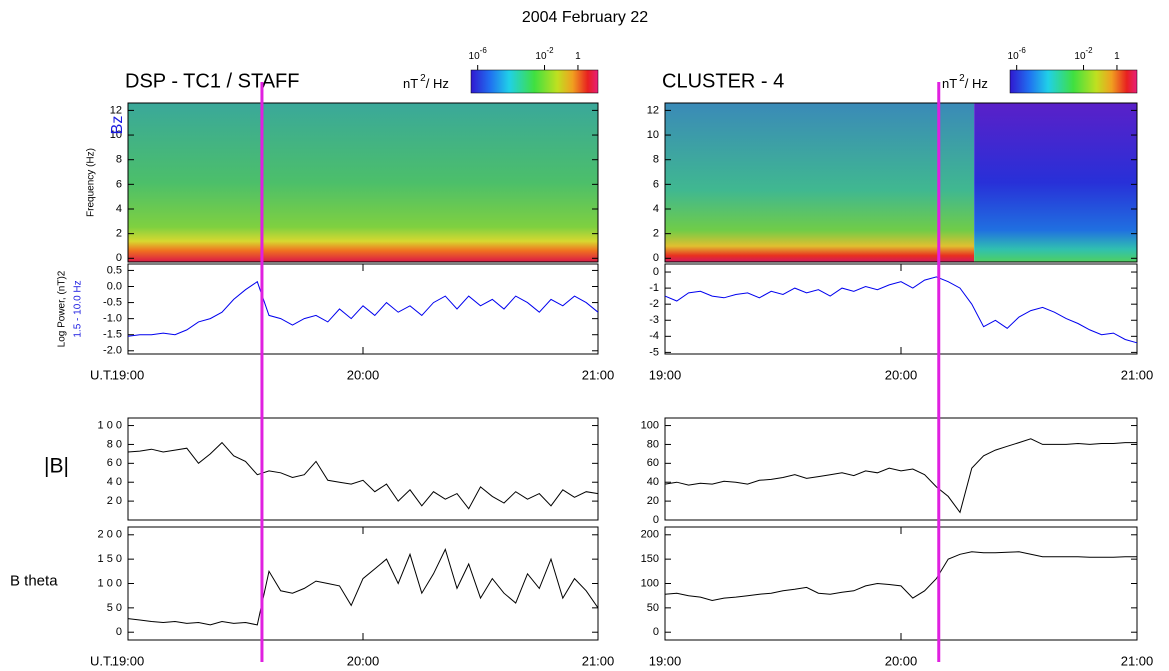 The image size is (1169, 671). I want to click on y-tick-label: 100, so click(650, 425).